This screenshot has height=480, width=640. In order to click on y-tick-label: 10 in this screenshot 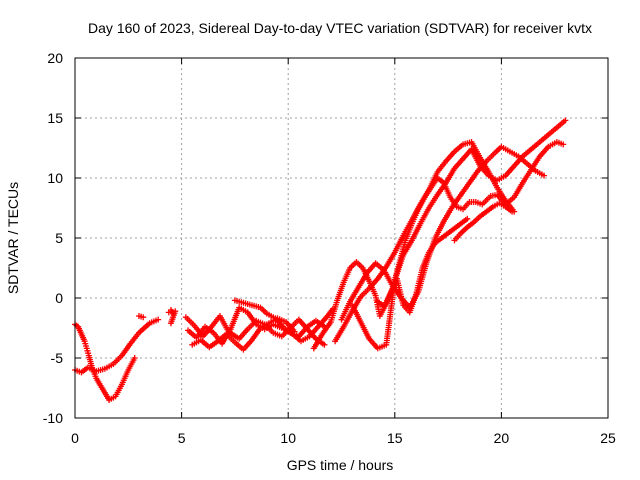, I will do `click(55, 178)`.